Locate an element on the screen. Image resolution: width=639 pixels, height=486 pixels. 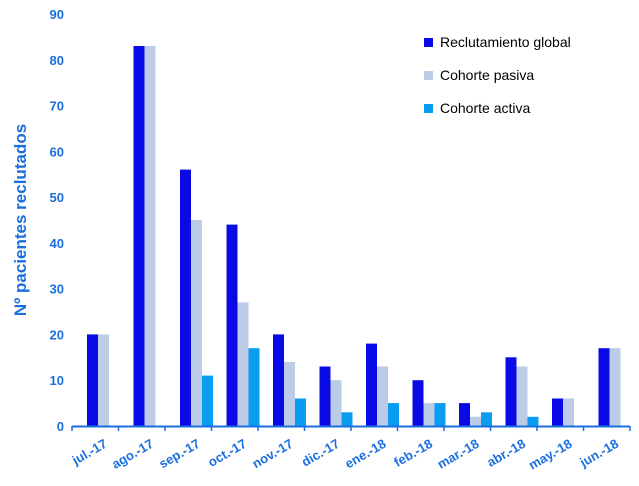
x-tick-label: sep.-17 is located at coordinates (179, 453).